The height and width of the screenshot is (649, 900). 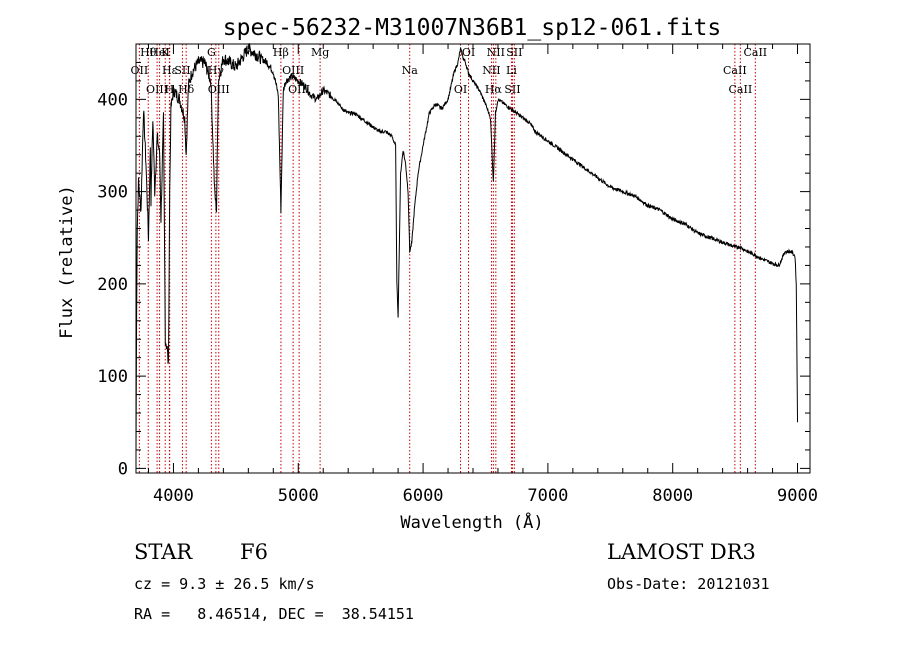 I want to click on x-tick-label: 8000, so click(x=672, y=496).